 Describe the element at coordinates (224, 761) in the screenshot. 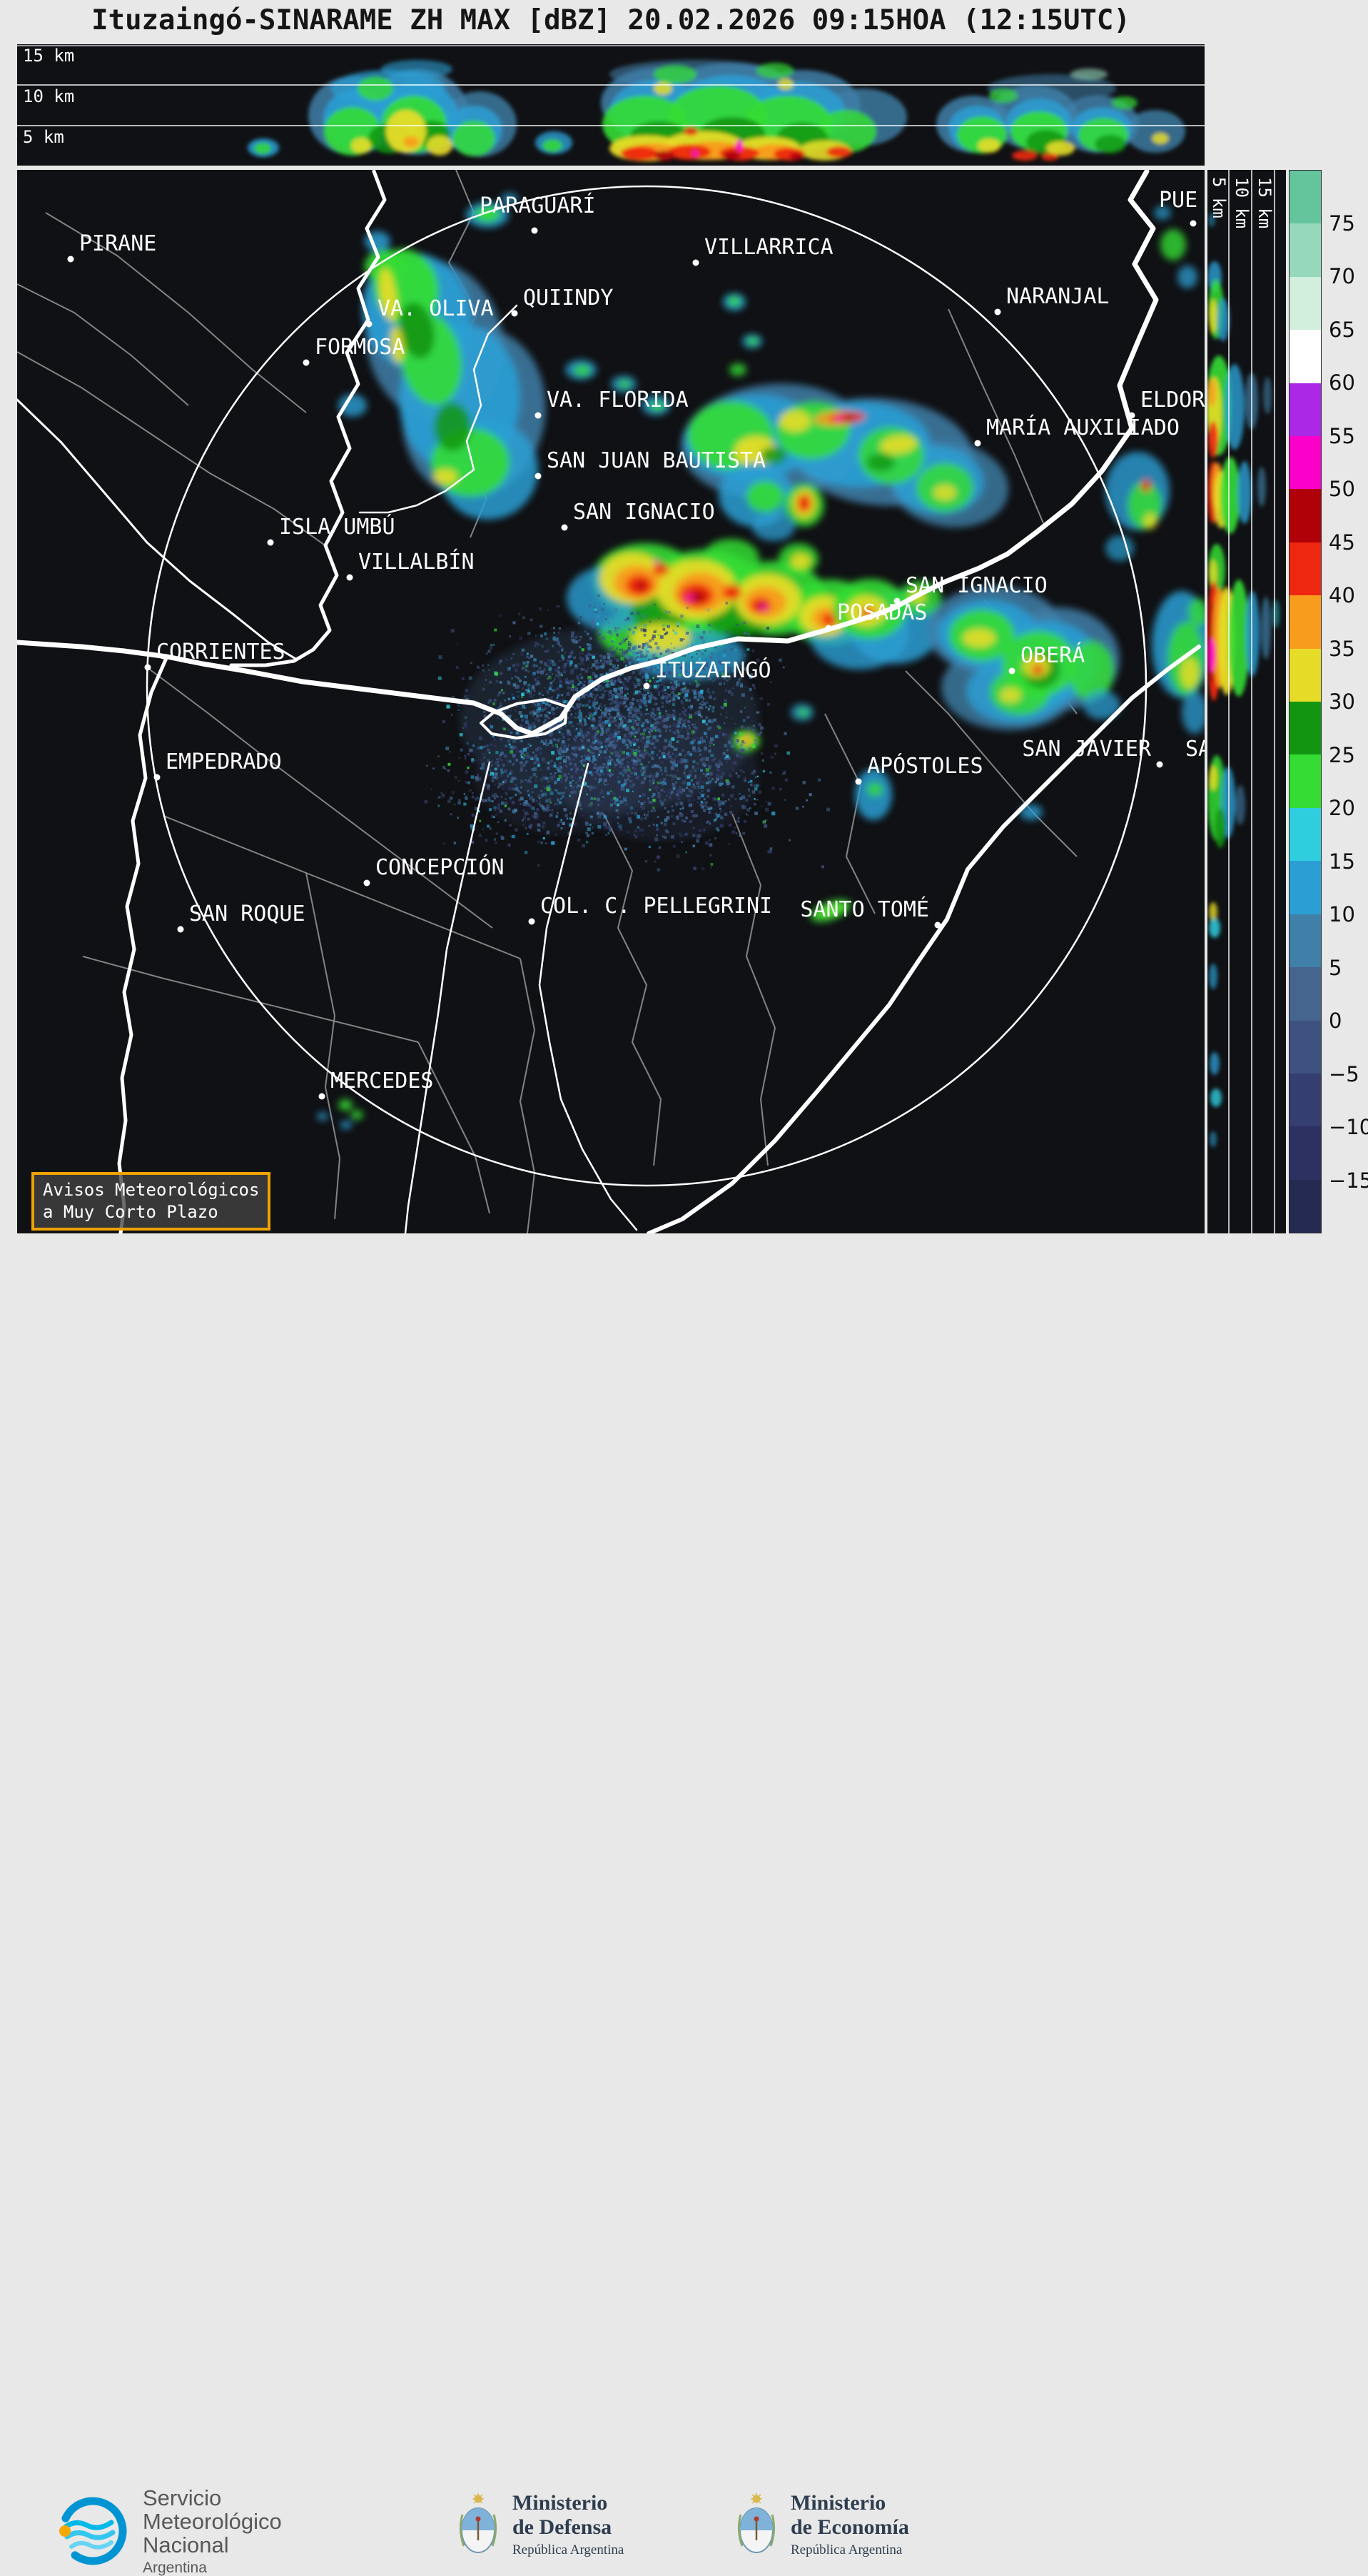

I see `city-label: EMPEDRADO` at that location.